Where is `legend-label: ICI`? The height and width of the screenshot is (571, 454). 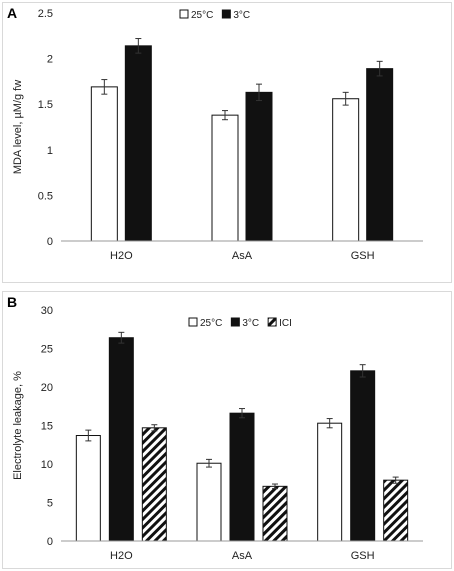 legend-label: ICI is located at coordinates (285, 323).